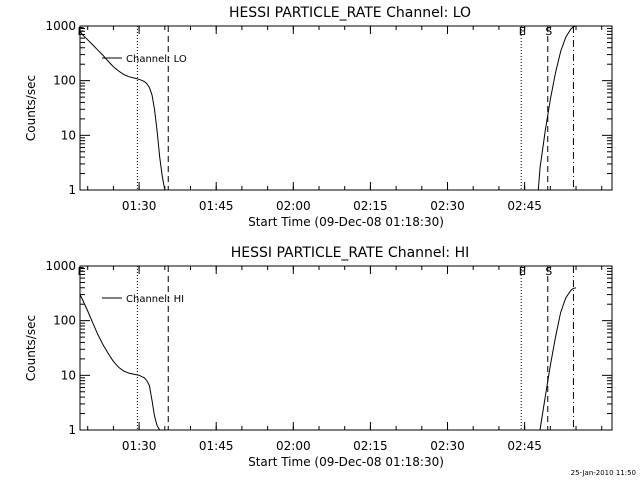 The width and height of the screenshot is (640, 480). I want to click on legend-entry: Channel: HI, so click(155, 299).